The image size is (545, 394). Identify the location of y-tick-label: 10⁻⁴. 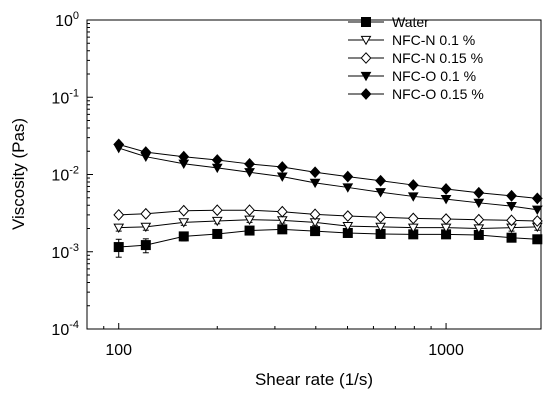
(65, 329).